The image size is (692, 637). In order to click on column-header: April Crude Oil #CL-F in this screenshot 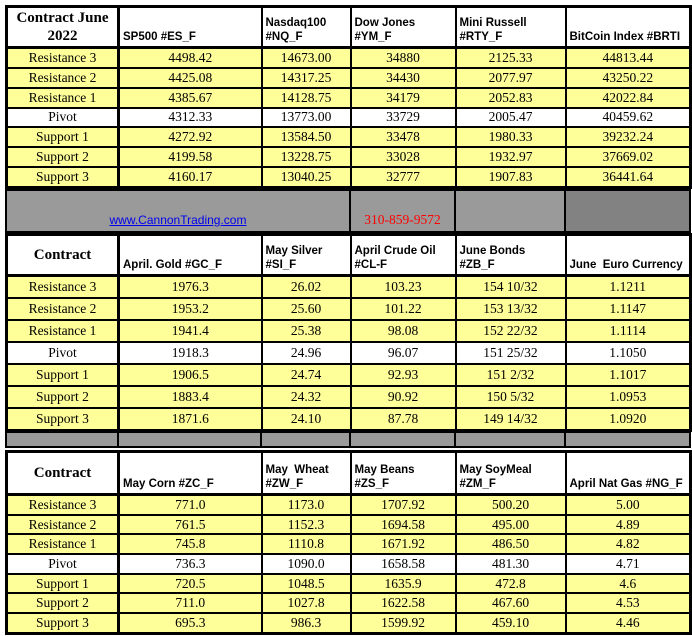, I will do `click(403, 255)`.